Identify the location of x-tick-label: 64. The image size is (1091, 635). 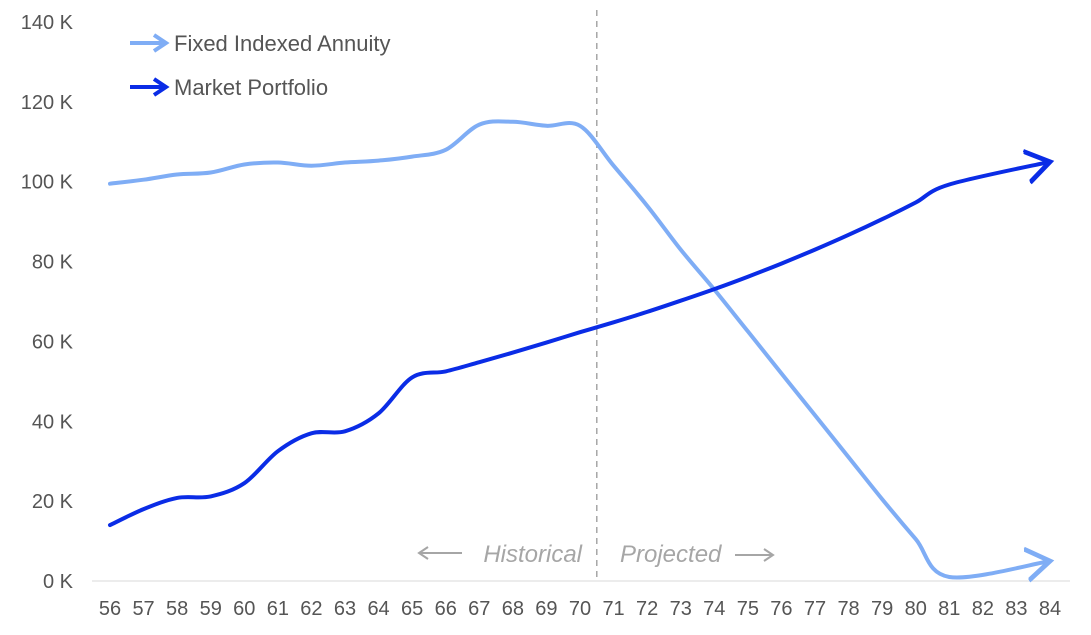
(378, 609).